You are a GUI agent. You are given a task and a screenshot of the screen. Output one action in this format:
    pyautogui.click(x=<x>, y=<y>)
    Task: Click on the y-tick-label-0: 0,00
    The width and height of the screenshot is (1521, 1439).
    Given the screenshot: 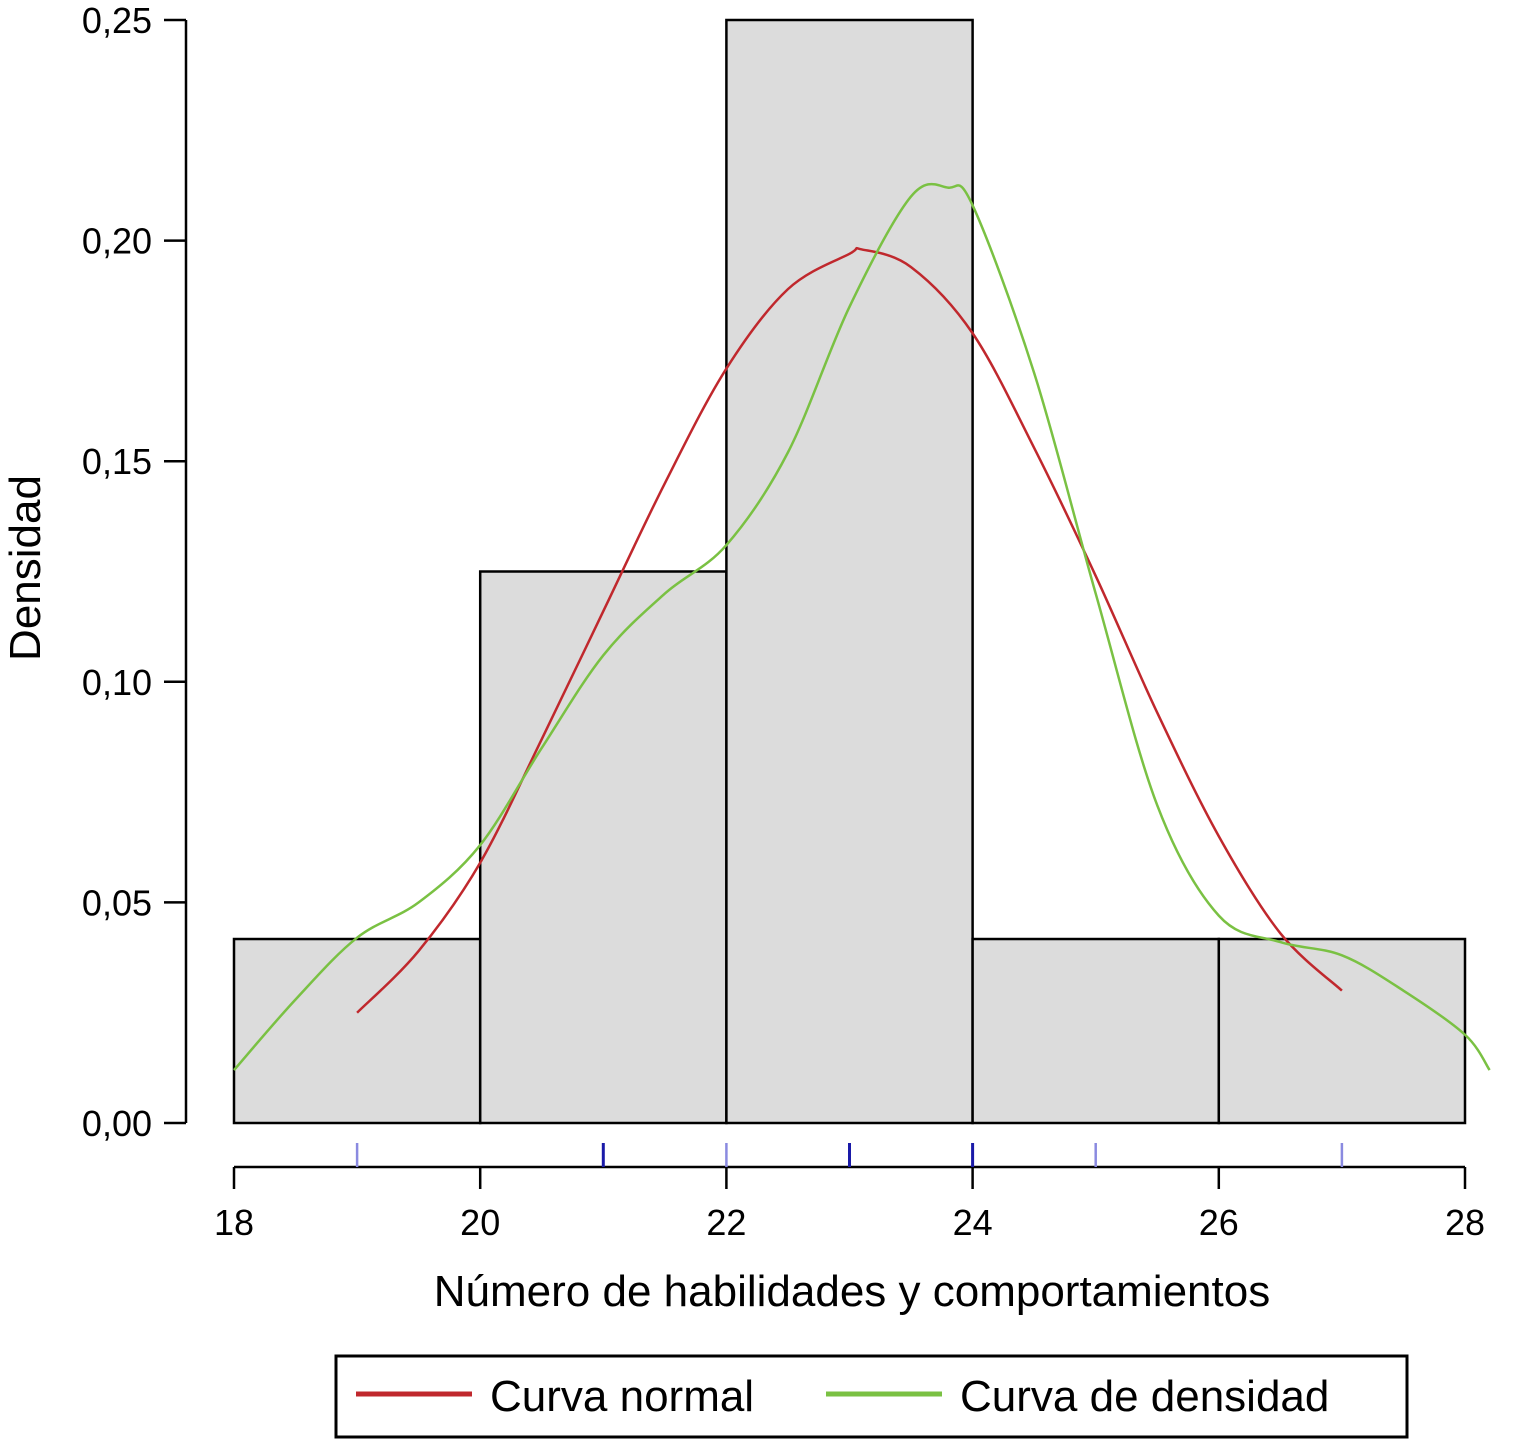 What is the action you would take?
    pyautogui.click(x=117, y=1123)
    